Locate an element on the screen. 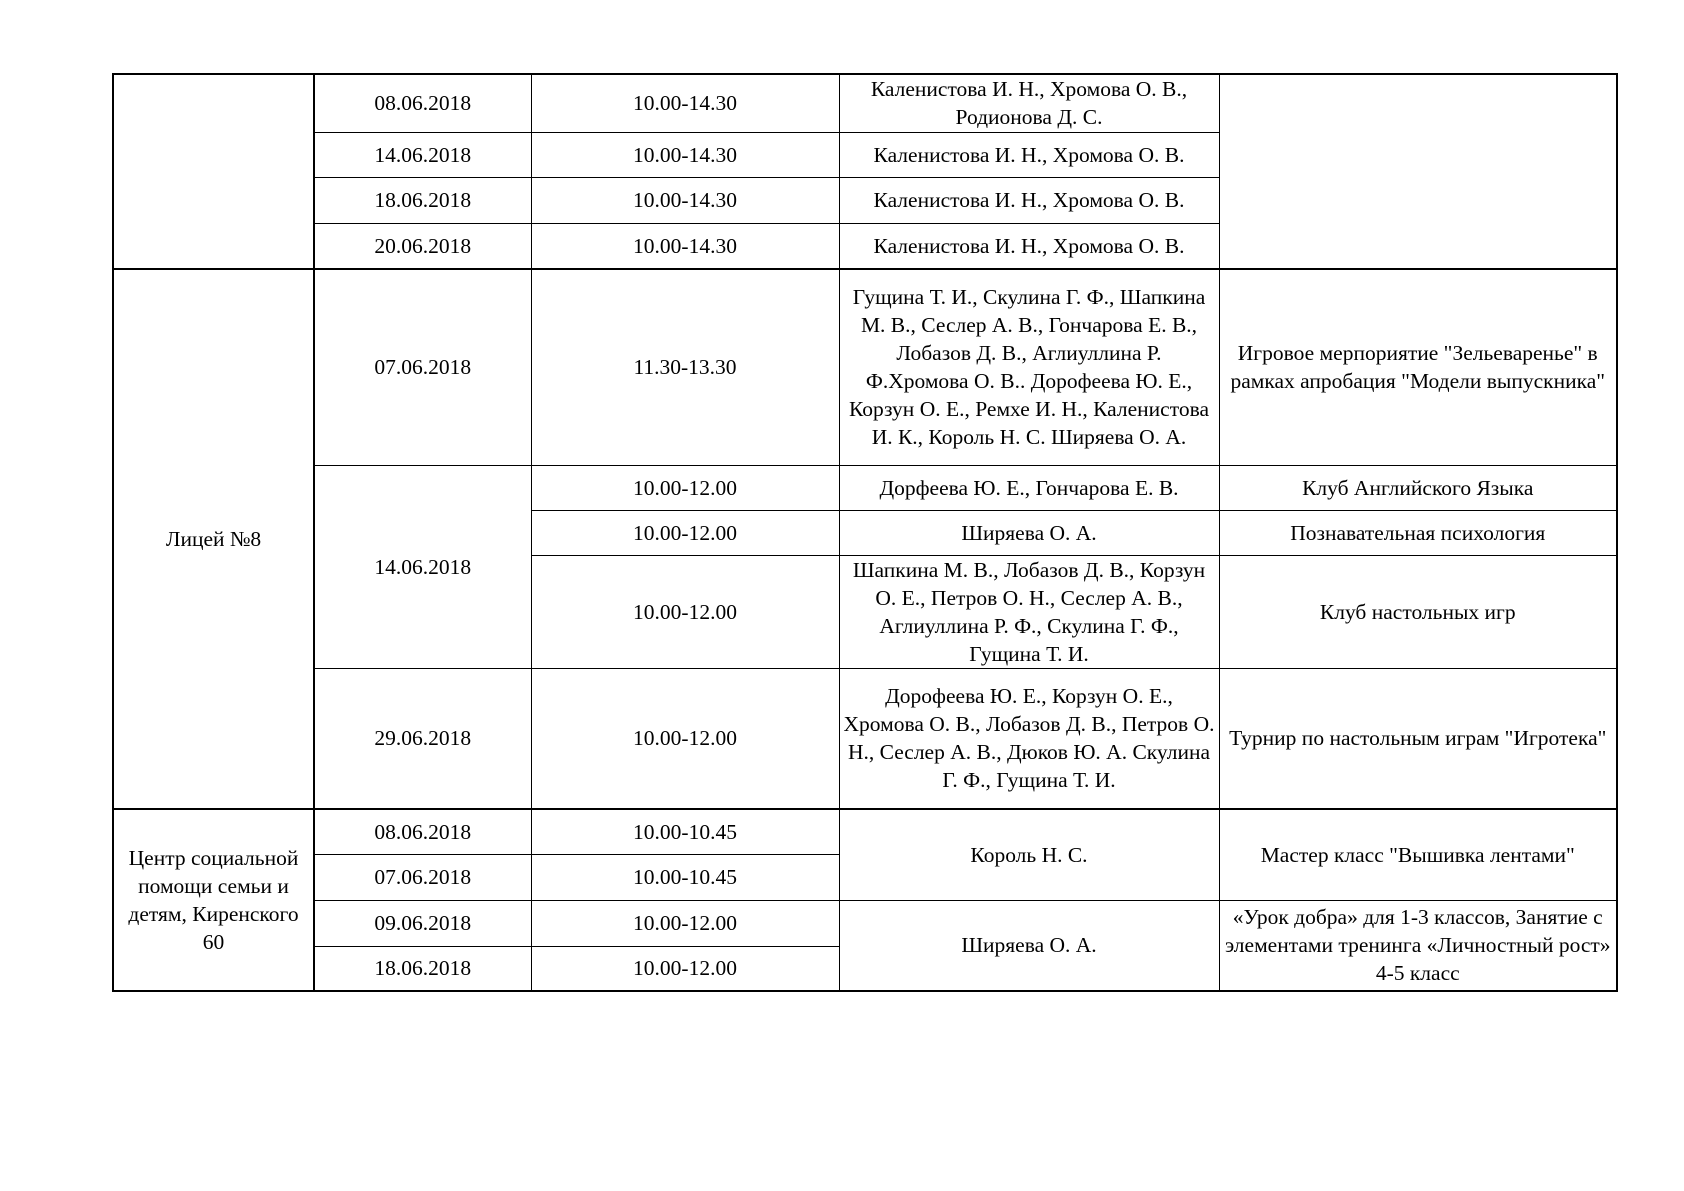 This screenshot has width=1684, height=1191. date-cell: 29.06.2018 is located at coordinates (422, 738).